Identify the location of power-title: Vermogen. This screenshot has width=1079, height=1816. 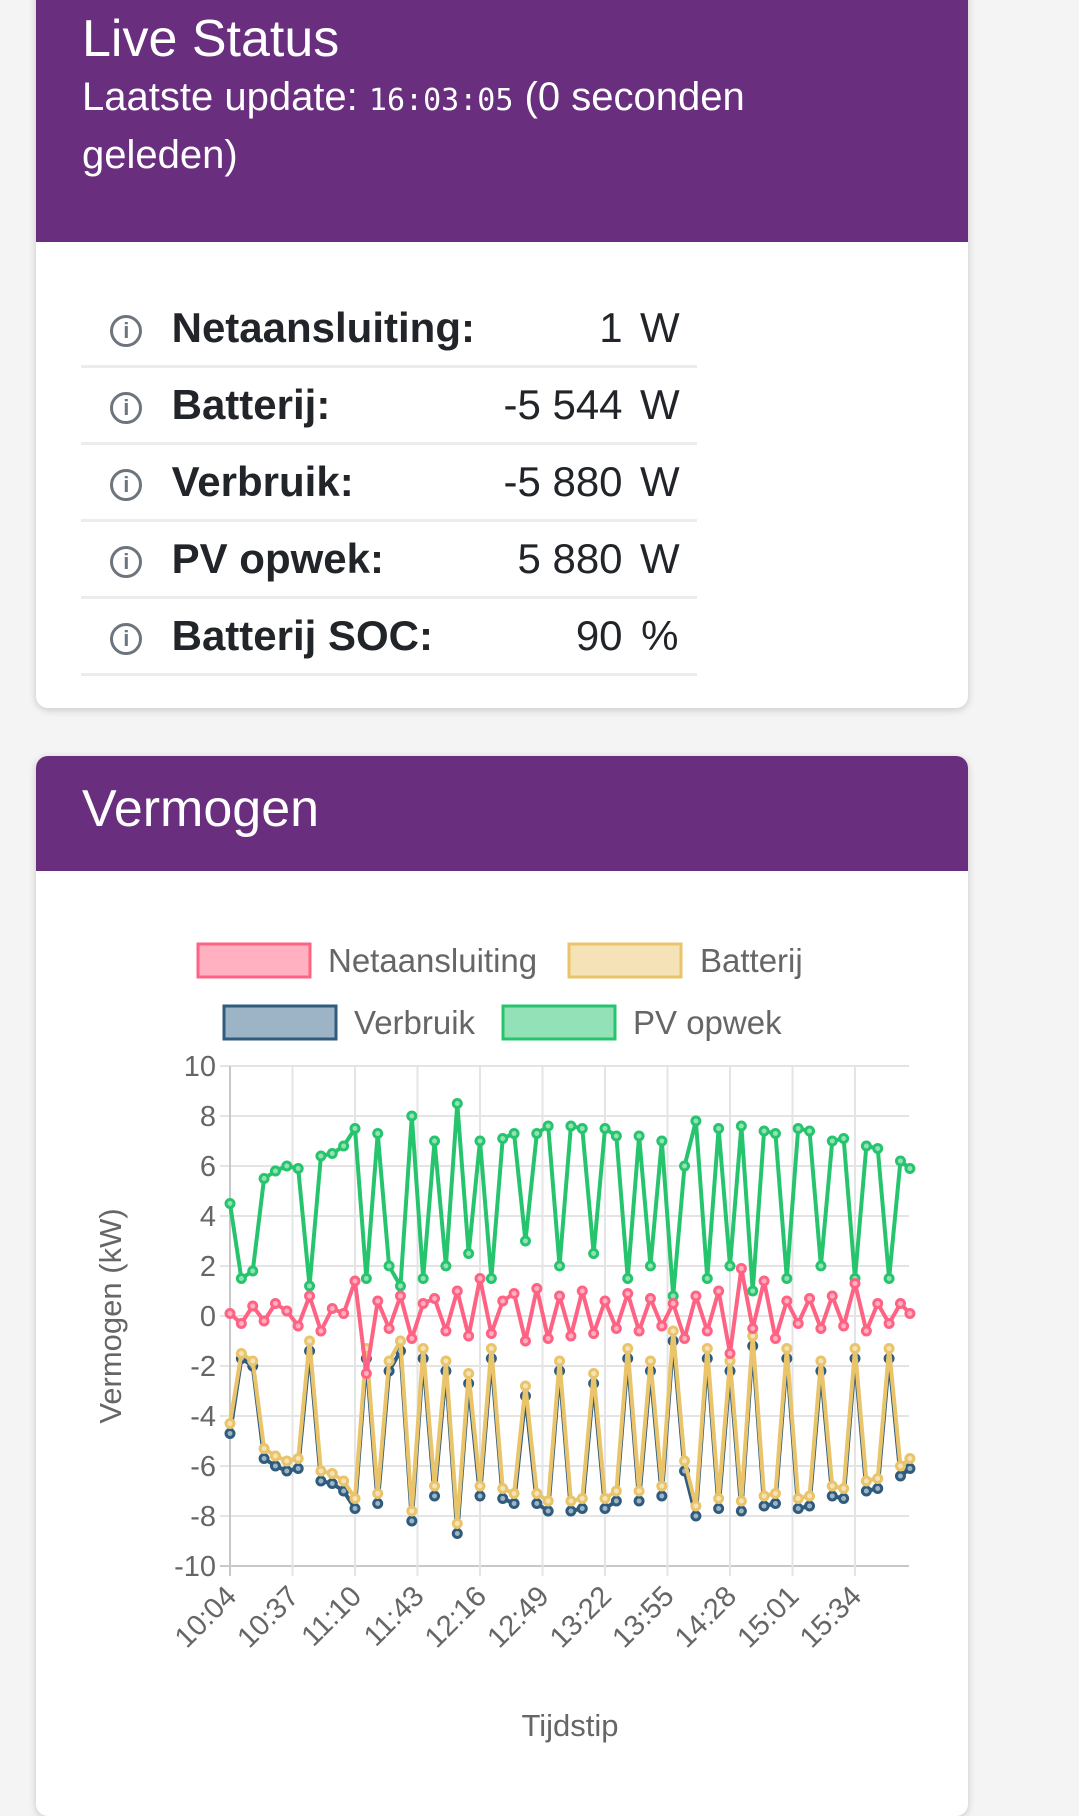
(201, 809).